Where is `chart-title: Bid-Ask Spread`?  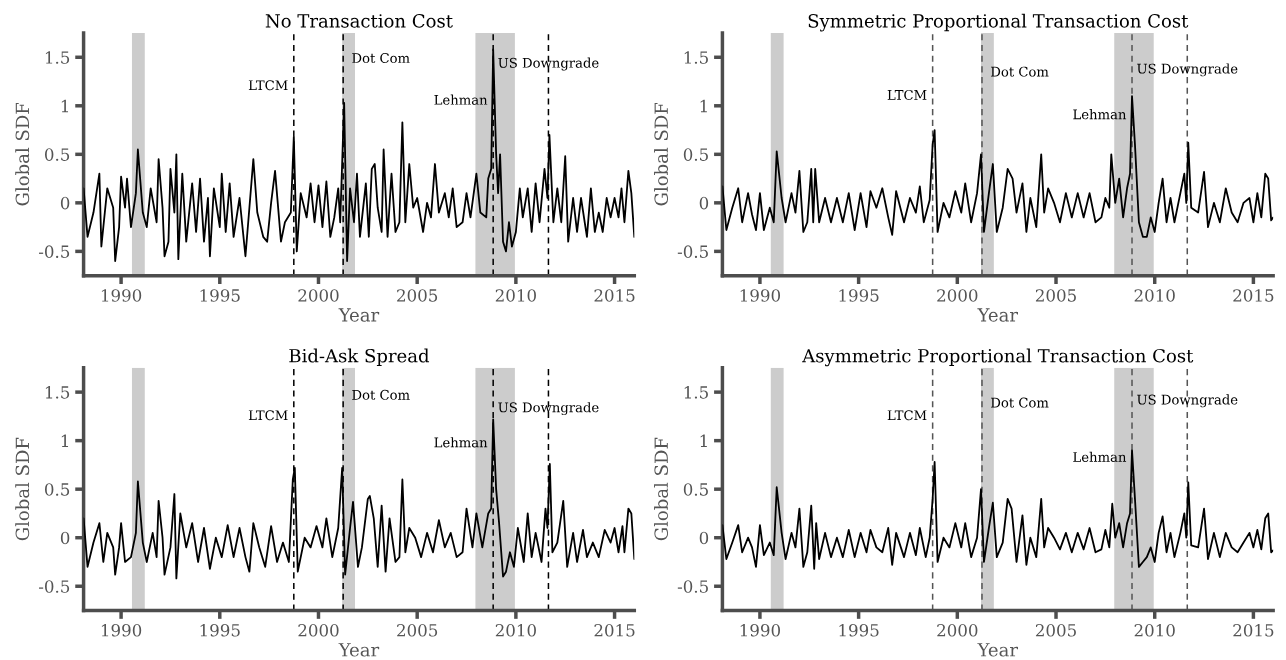 chart-title: Bid-Ask Spread is located at coordinates (359, 357).